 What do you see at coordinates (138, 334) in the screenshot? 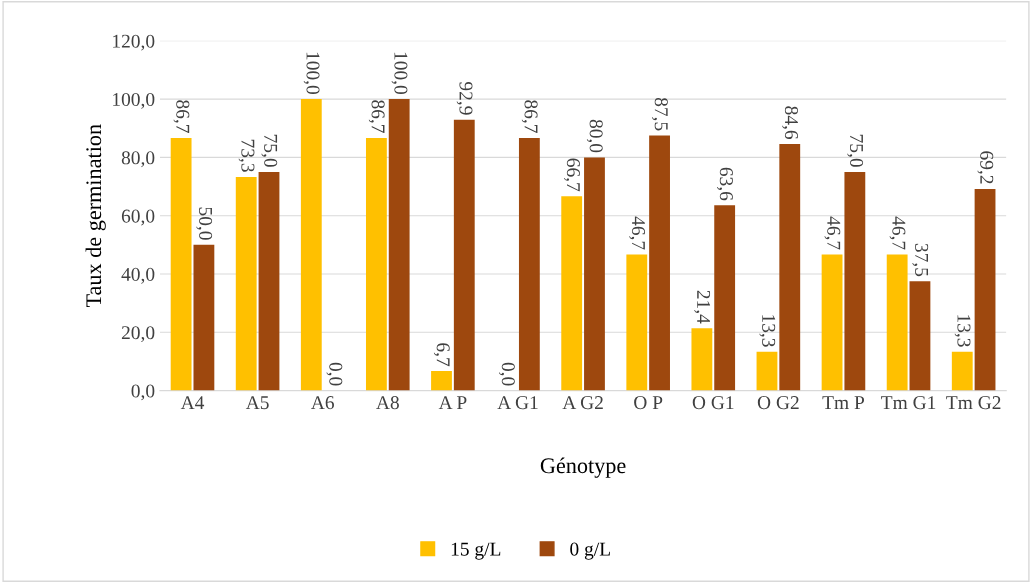
I see `y-tick-label: 20,0` at bounding box center [138, 334].